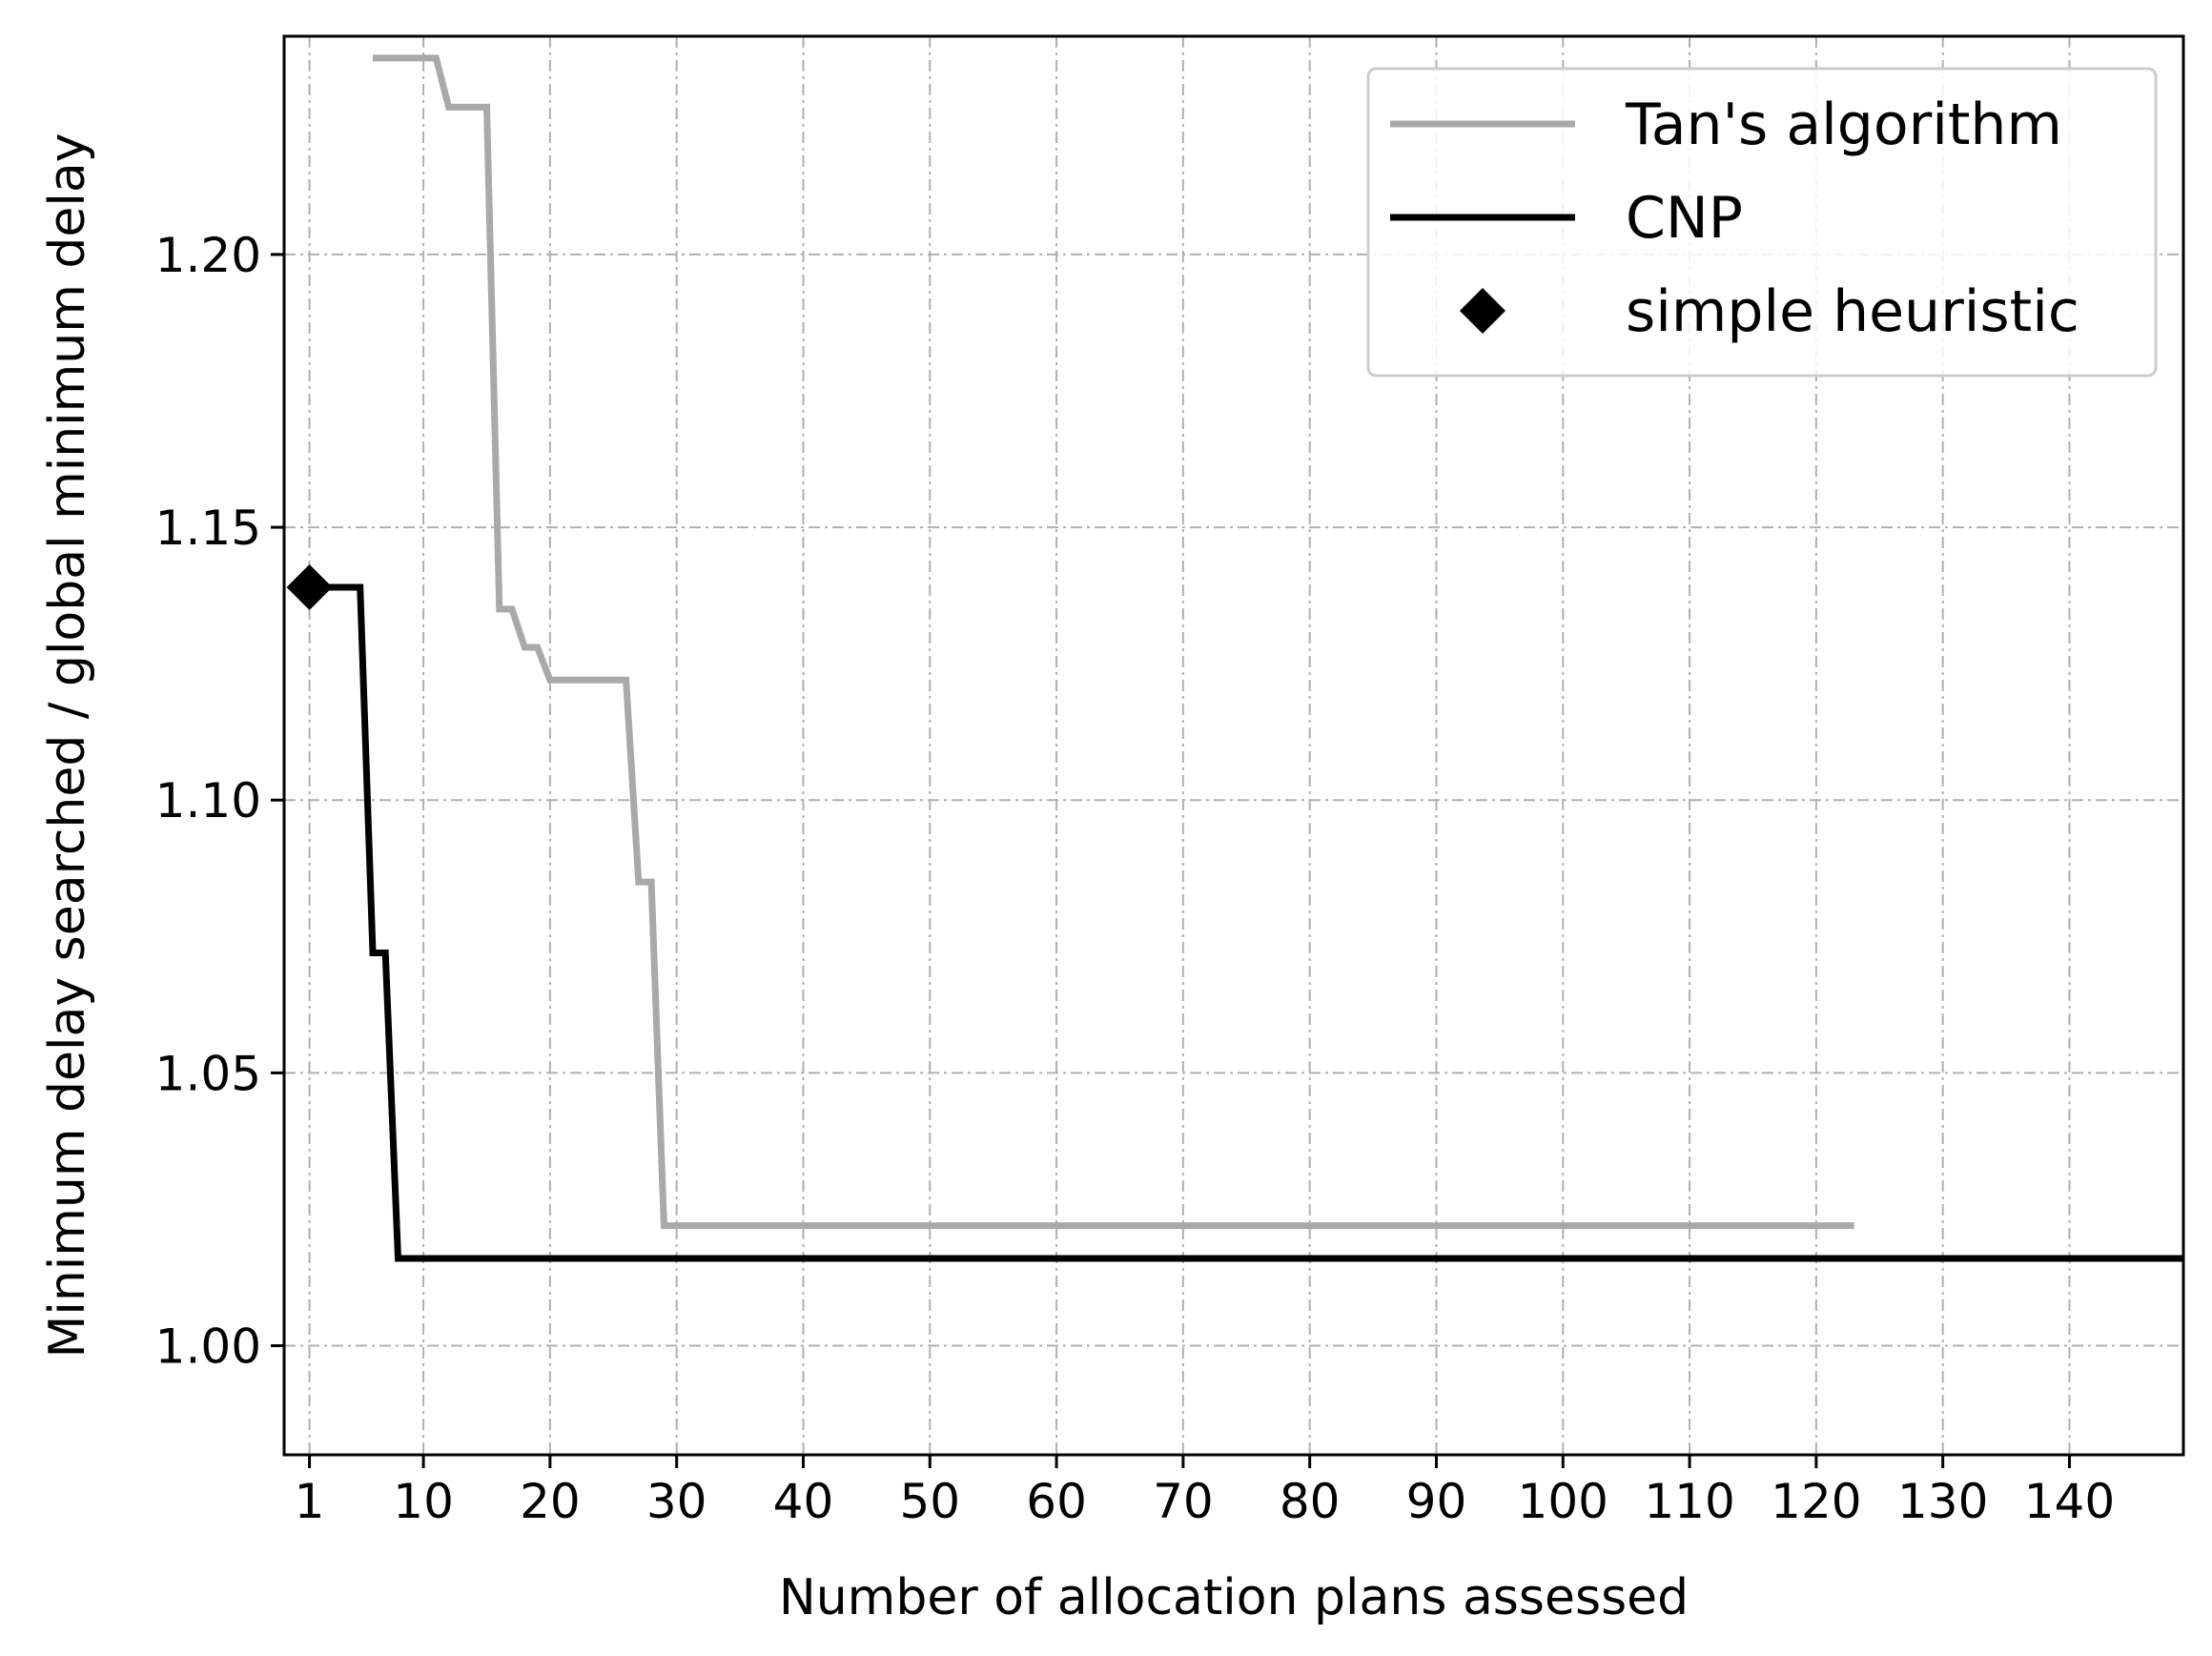 The width and height of the screenshot is (2212, 1656). What do you see at coordinates (208, 256) in the screenshot?
I see `y-tick-label: 1.20` at bounding box center [208, 256].